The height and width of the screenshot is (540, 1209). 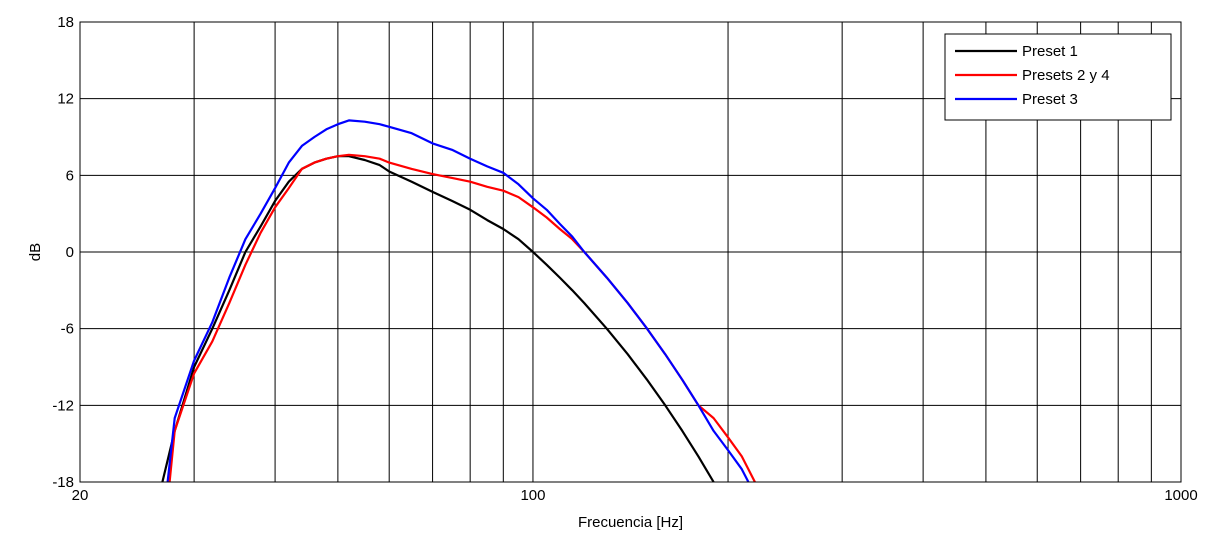 What do you see at coordinates (35, 252) in the screenshot?
I see `y-axis-label: dB` at bounding box center [35, 252].